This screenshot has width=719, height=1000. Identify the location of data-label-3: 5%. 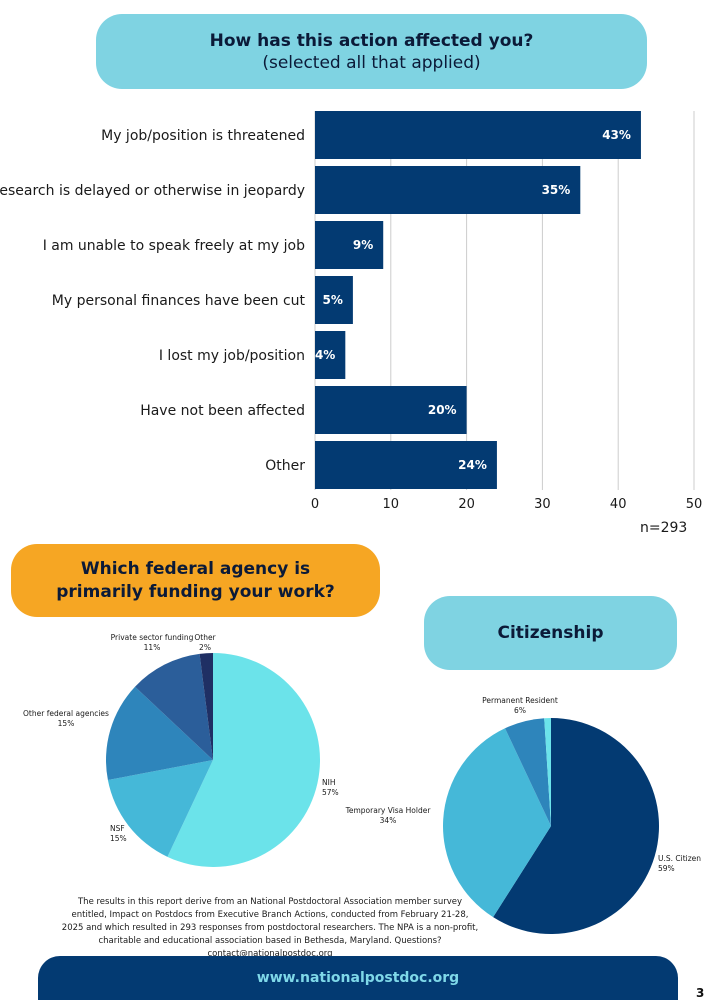
(333, 300).